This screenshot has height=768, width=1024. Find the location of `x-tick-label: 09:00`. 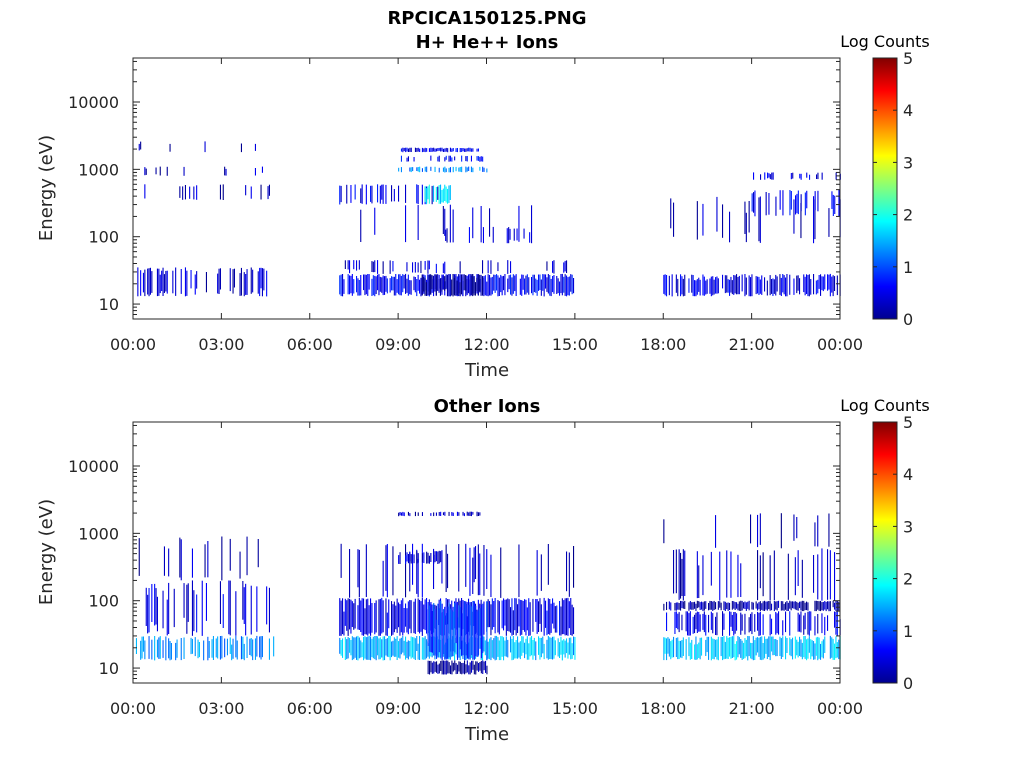

x-tick-label: 09:00 is located at coordinates (398, 708).